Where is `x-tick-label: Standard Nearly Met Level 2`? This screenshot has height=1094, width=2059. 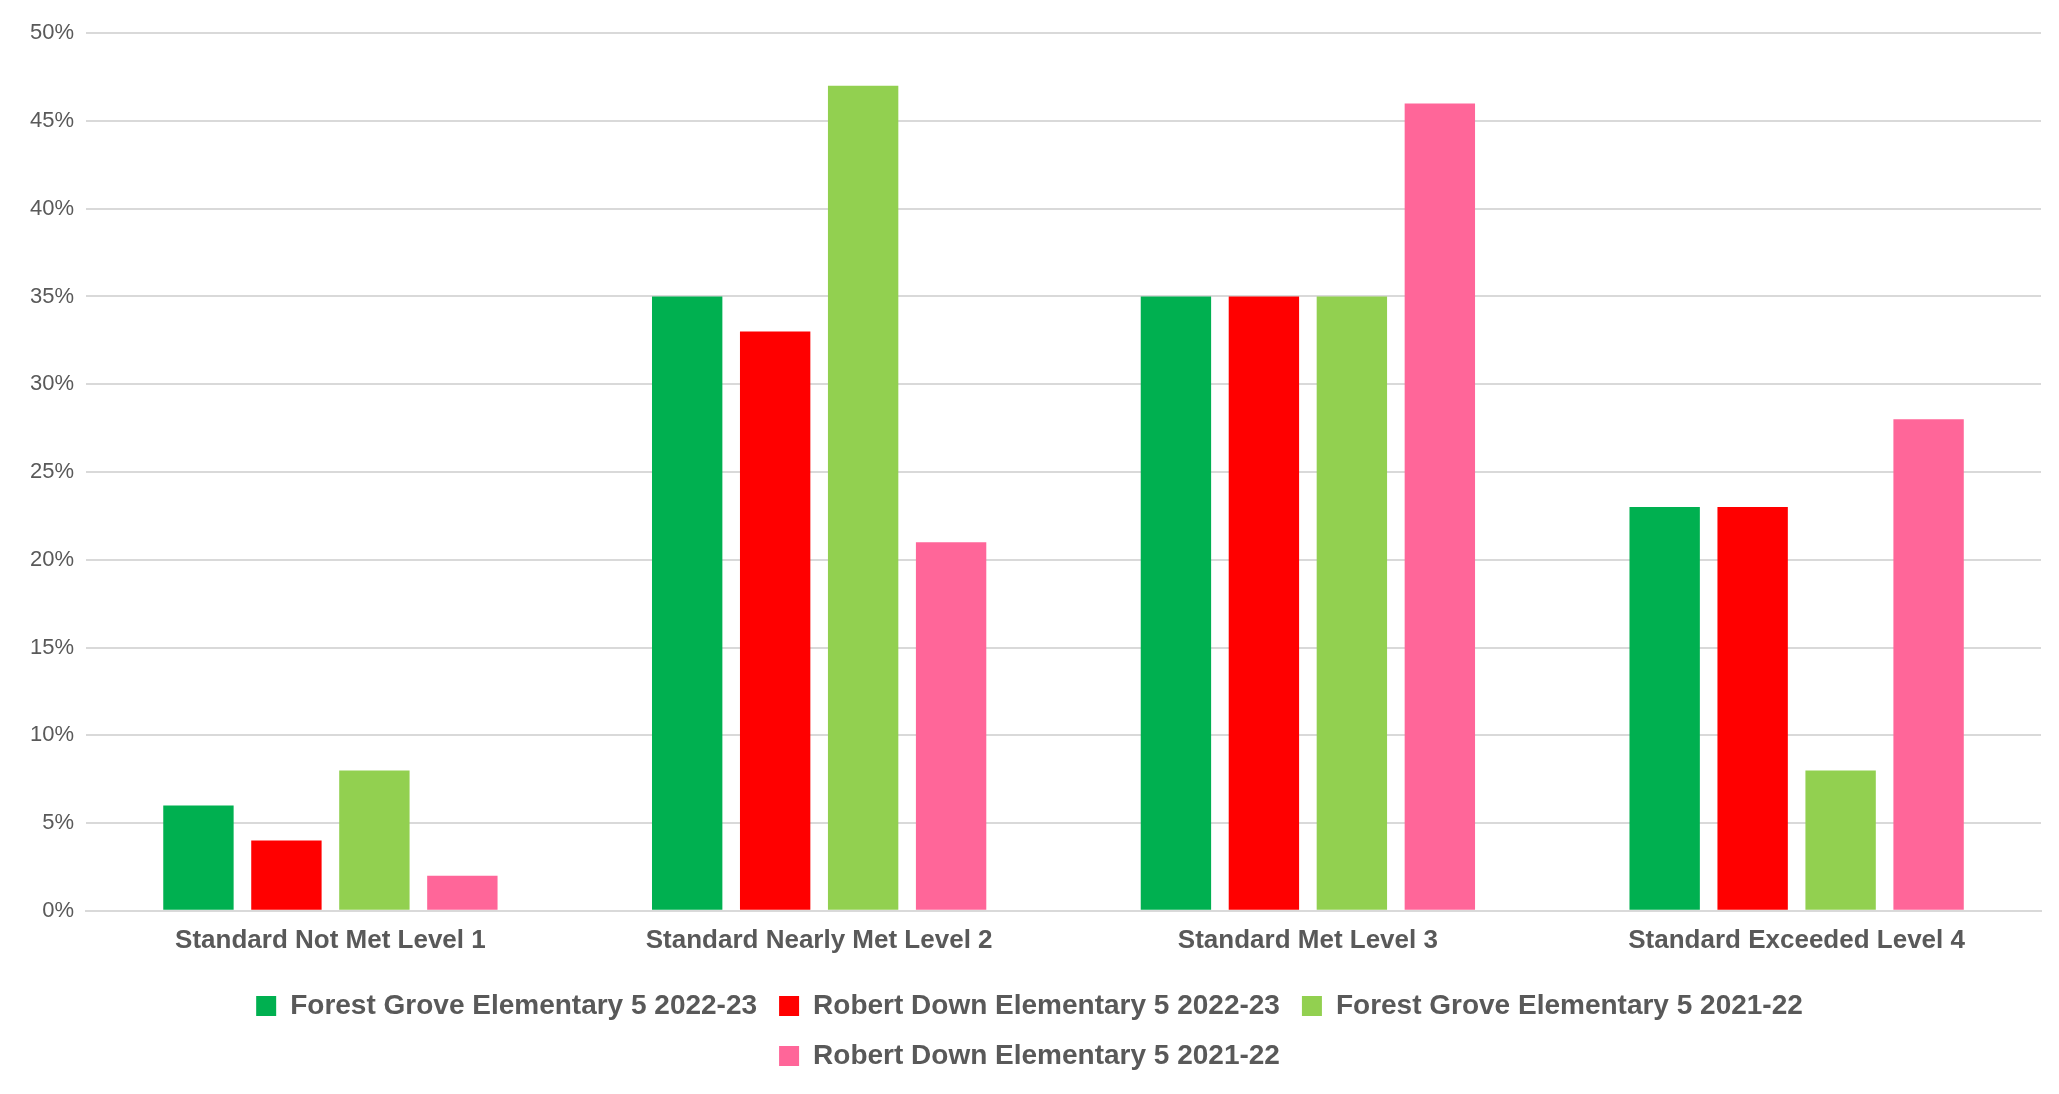
x-tick-label: Standard Nearly Met Level 2 is located at coordinates (819, 938).